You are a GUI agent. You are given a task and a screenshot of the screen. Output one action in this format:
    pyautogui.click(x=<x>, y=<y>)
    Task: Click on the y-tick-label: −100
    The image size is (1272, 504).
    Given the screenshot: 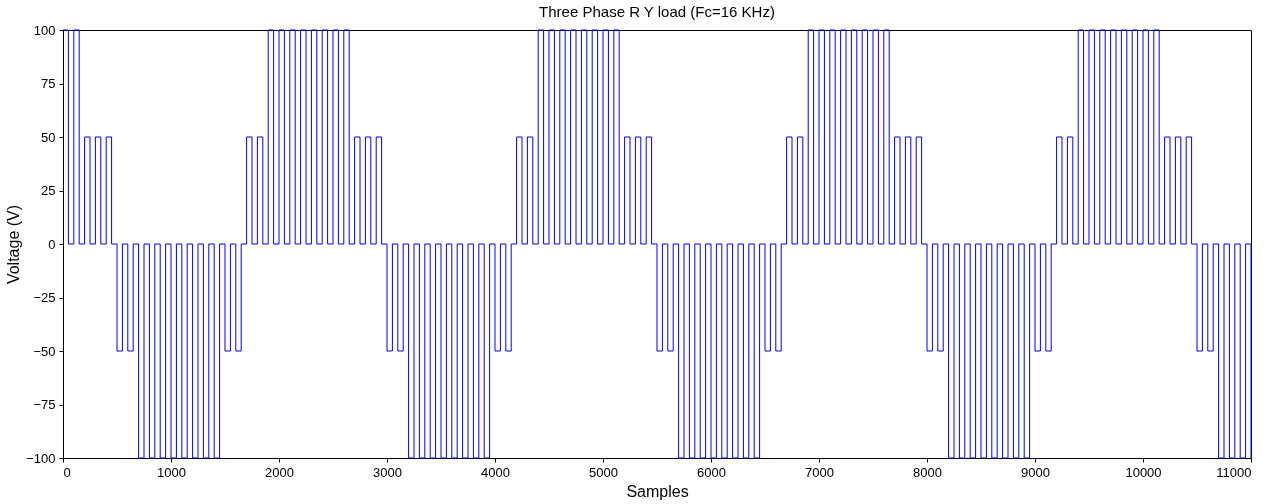 What is the action you would take?
    pyautogui.click(x=41, y=458)
    